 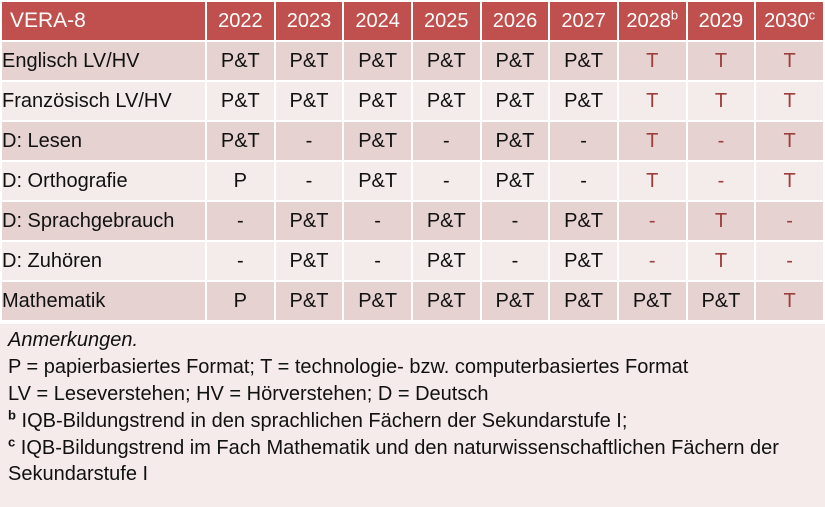 I want to click on year-label: 2028, so click(x=648, y=20).